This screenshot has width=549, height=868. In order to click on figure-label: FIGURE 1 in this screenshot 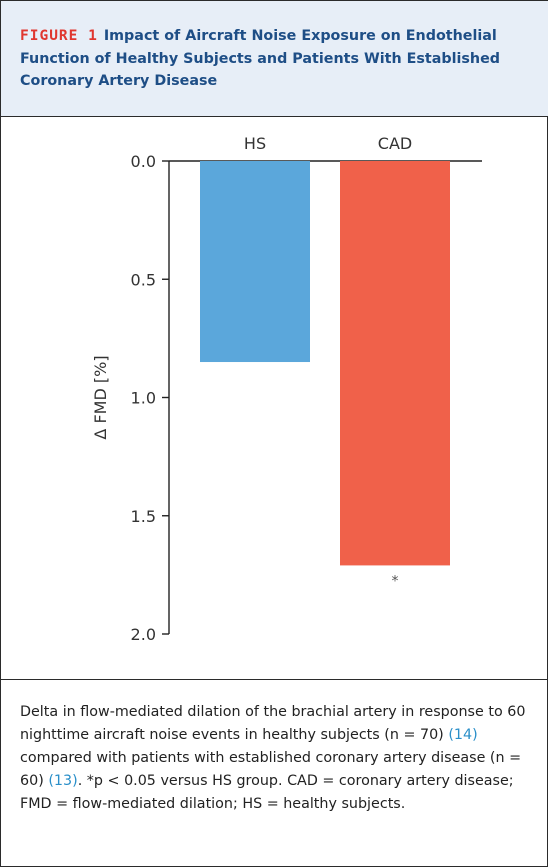, I will do `click(59, 36)`.